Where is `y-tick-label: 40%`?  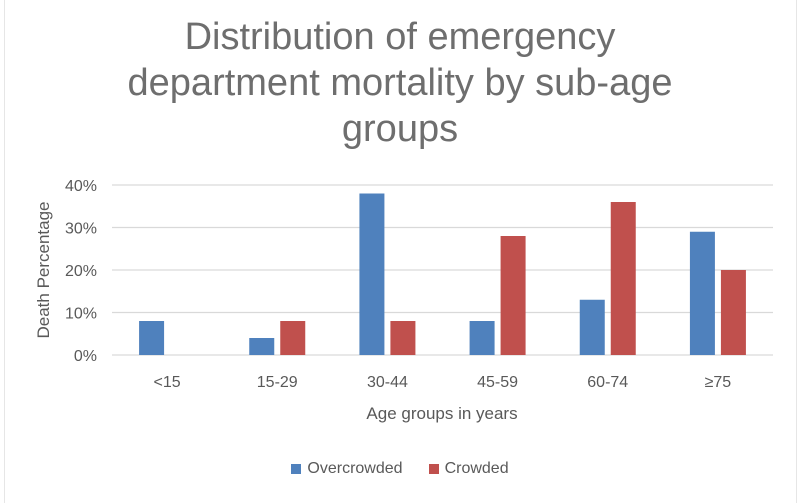 y-tick-label: 40% is located at coordinates (81, 186).